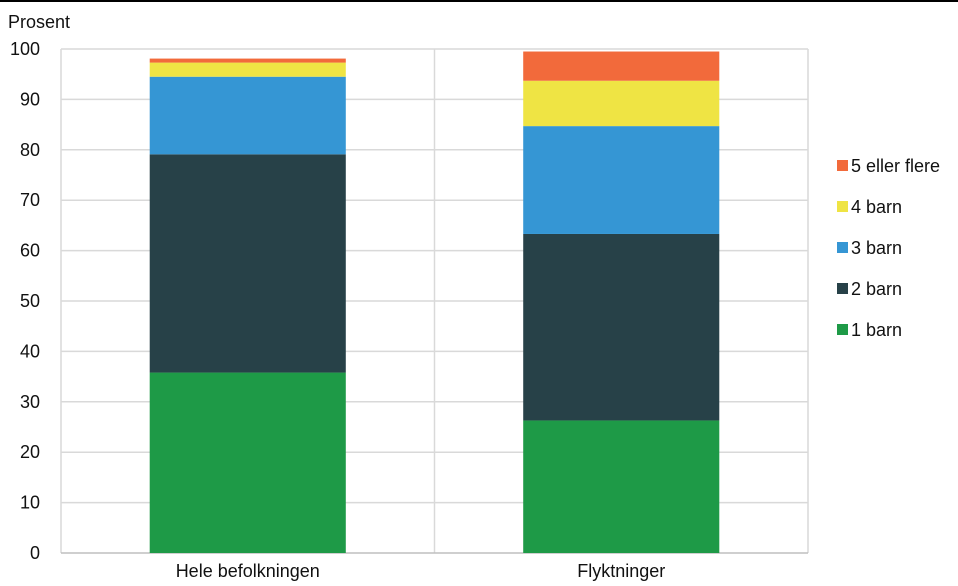 This screenshot has width=958, height=586. Describe the element at coordinates (895, 166) in the screenshot. I see `legend-label: 5 eller flere` at that location.